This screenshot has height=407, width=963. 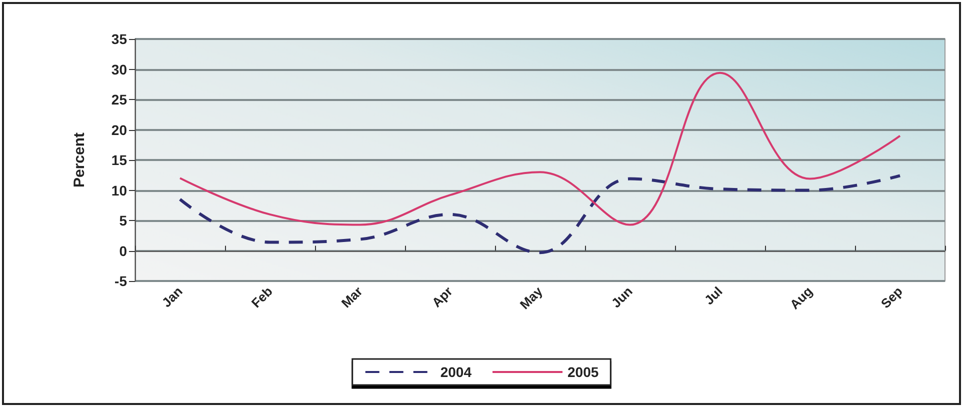 I want to click on line-series, so click(x=540, y=214).